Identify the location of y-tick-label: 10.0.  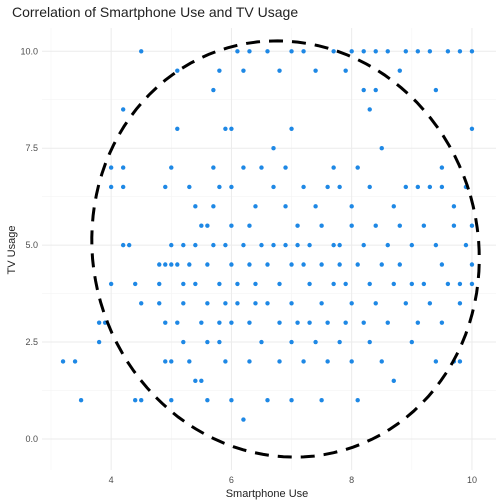
(29, 51).